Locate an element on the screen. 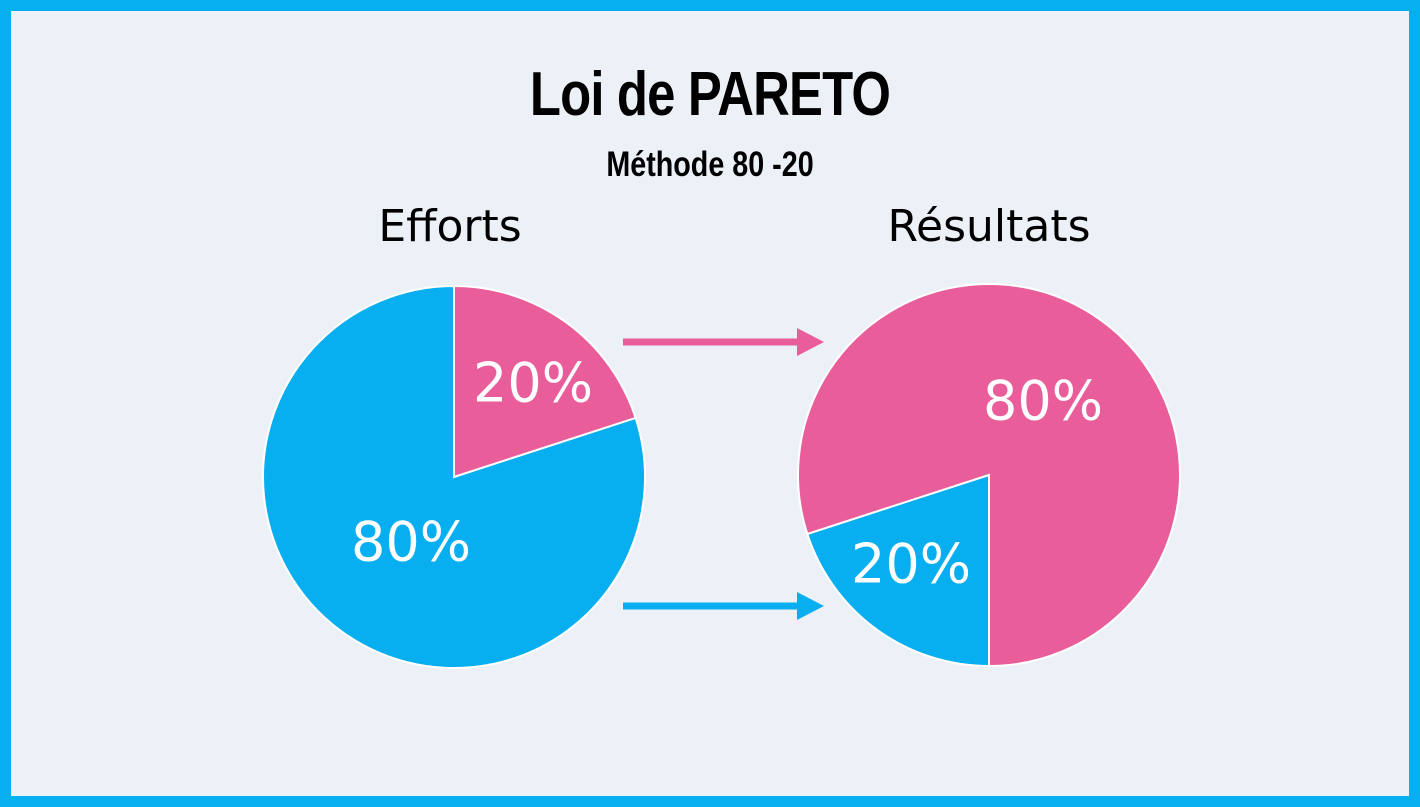 This screenshot has width=1420, height=807. page-title: Loi de PARETO is located at coordinates (710, 94).